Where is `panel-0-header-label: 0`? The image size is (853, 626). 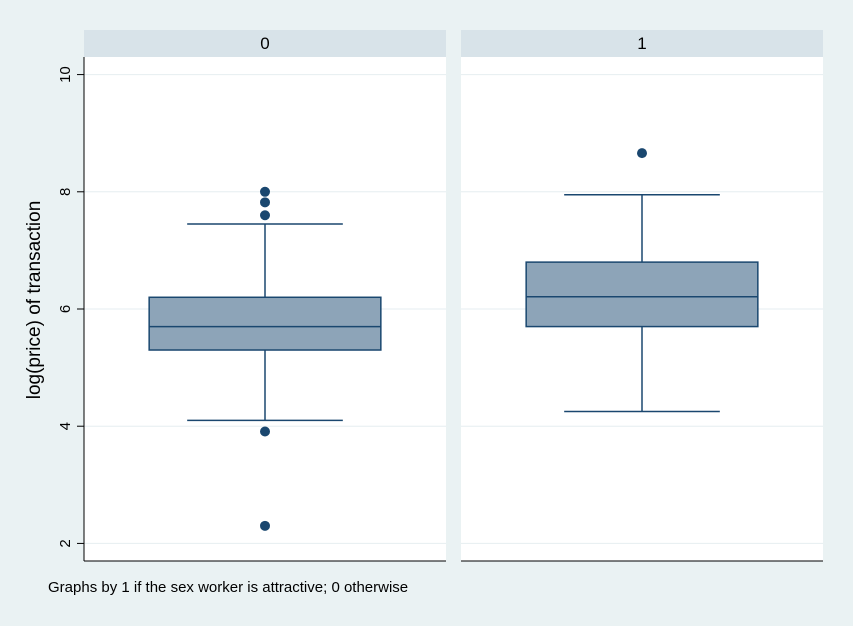
panel-0-header-label: 0 is located at coordinates (264, 43).